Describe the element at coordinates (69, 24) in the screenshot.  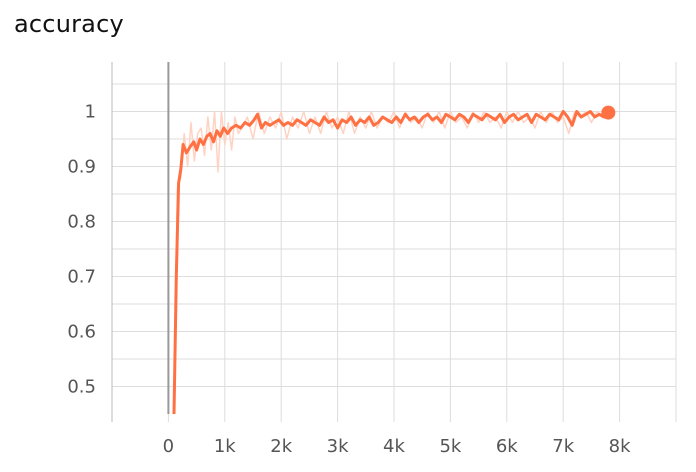
I see `chart-title: accuracy` at that location.